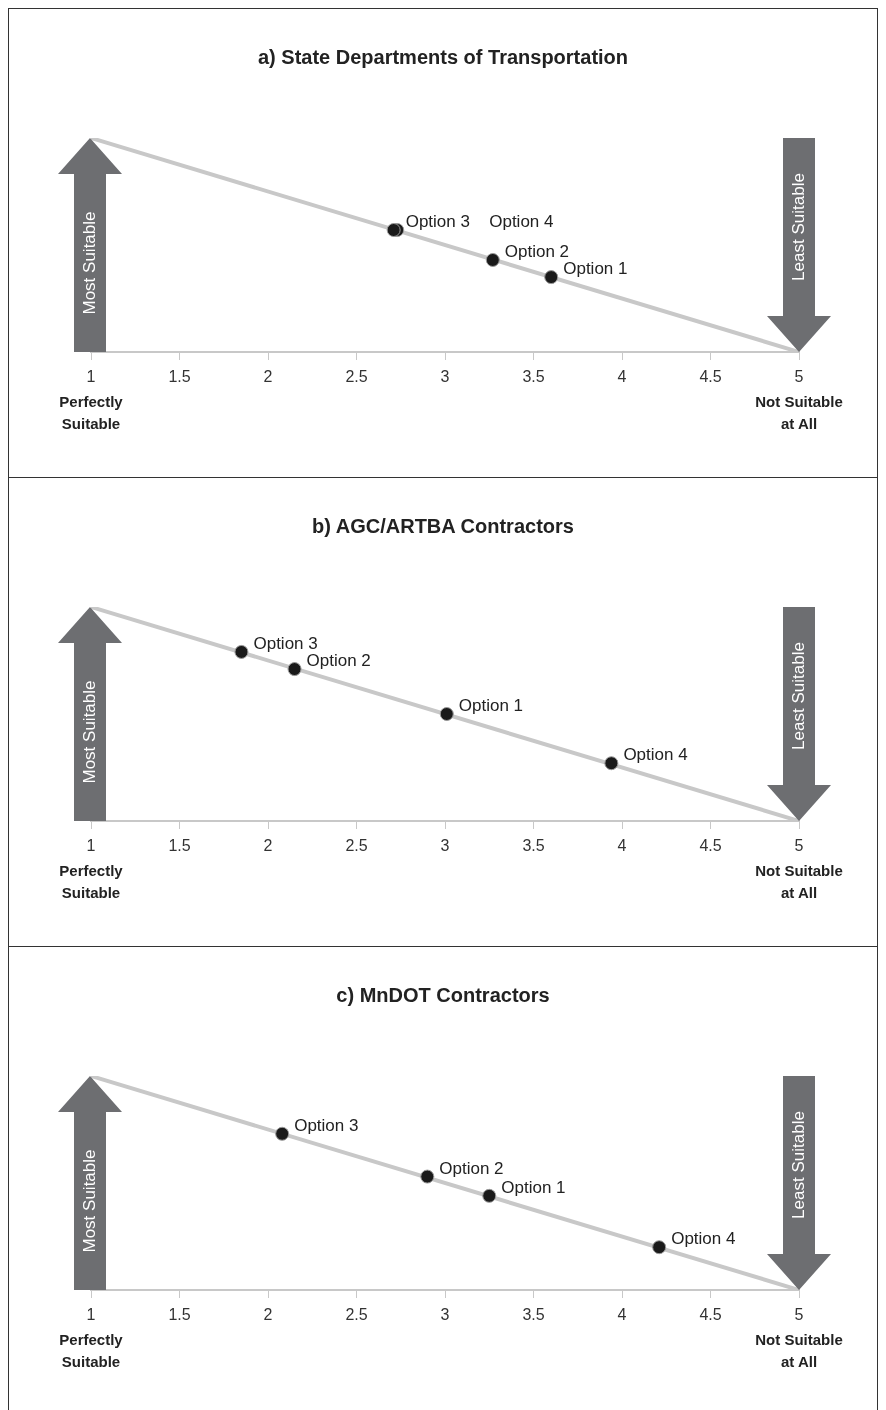 The width and height of the screenshot is (886, 1410). I want to click on chart-title: a) State Departments of Transportation, so click(443, 57).